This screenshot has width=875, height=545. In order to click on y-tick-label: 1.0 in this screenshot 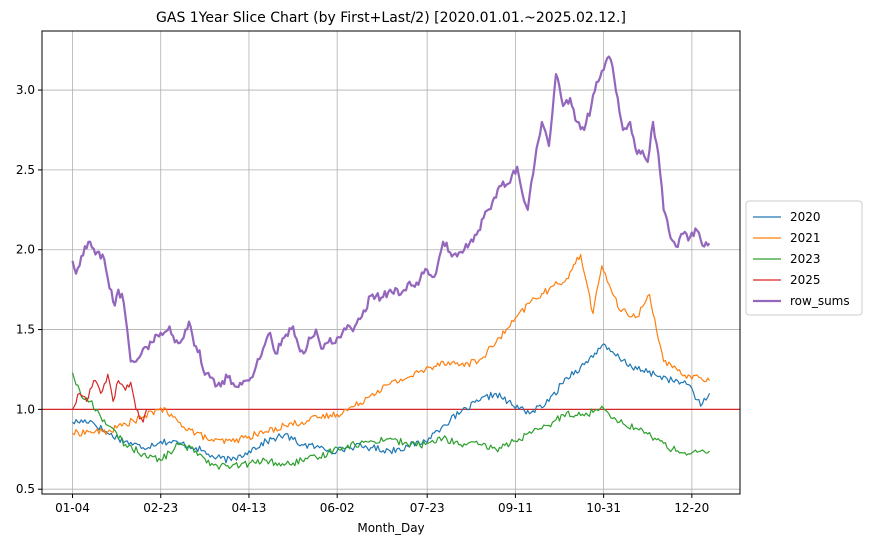, I will do `click(25, 409)`.